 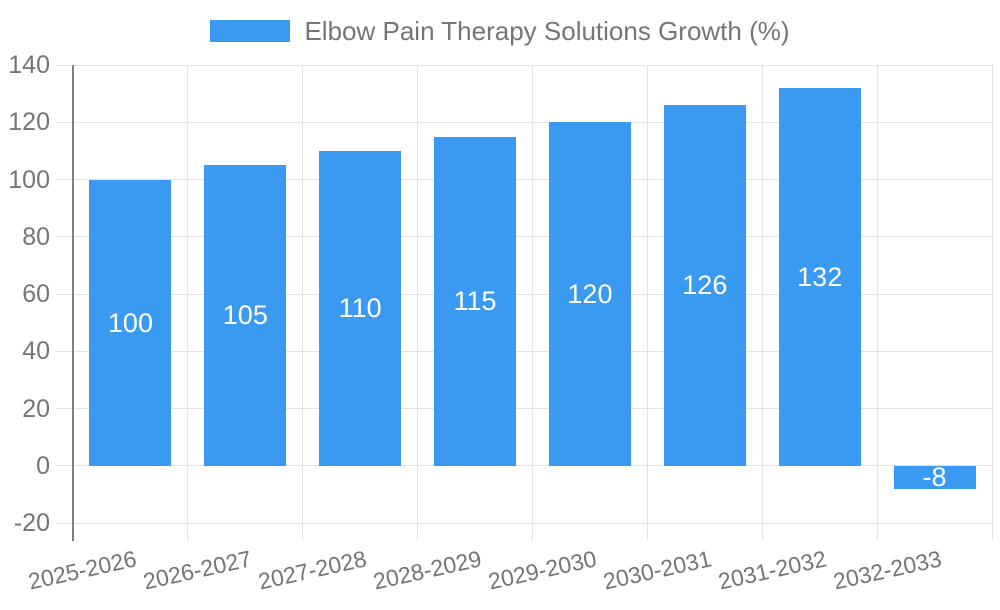 I want to click on bar-value-label: 110, so click(x=360, y=308).